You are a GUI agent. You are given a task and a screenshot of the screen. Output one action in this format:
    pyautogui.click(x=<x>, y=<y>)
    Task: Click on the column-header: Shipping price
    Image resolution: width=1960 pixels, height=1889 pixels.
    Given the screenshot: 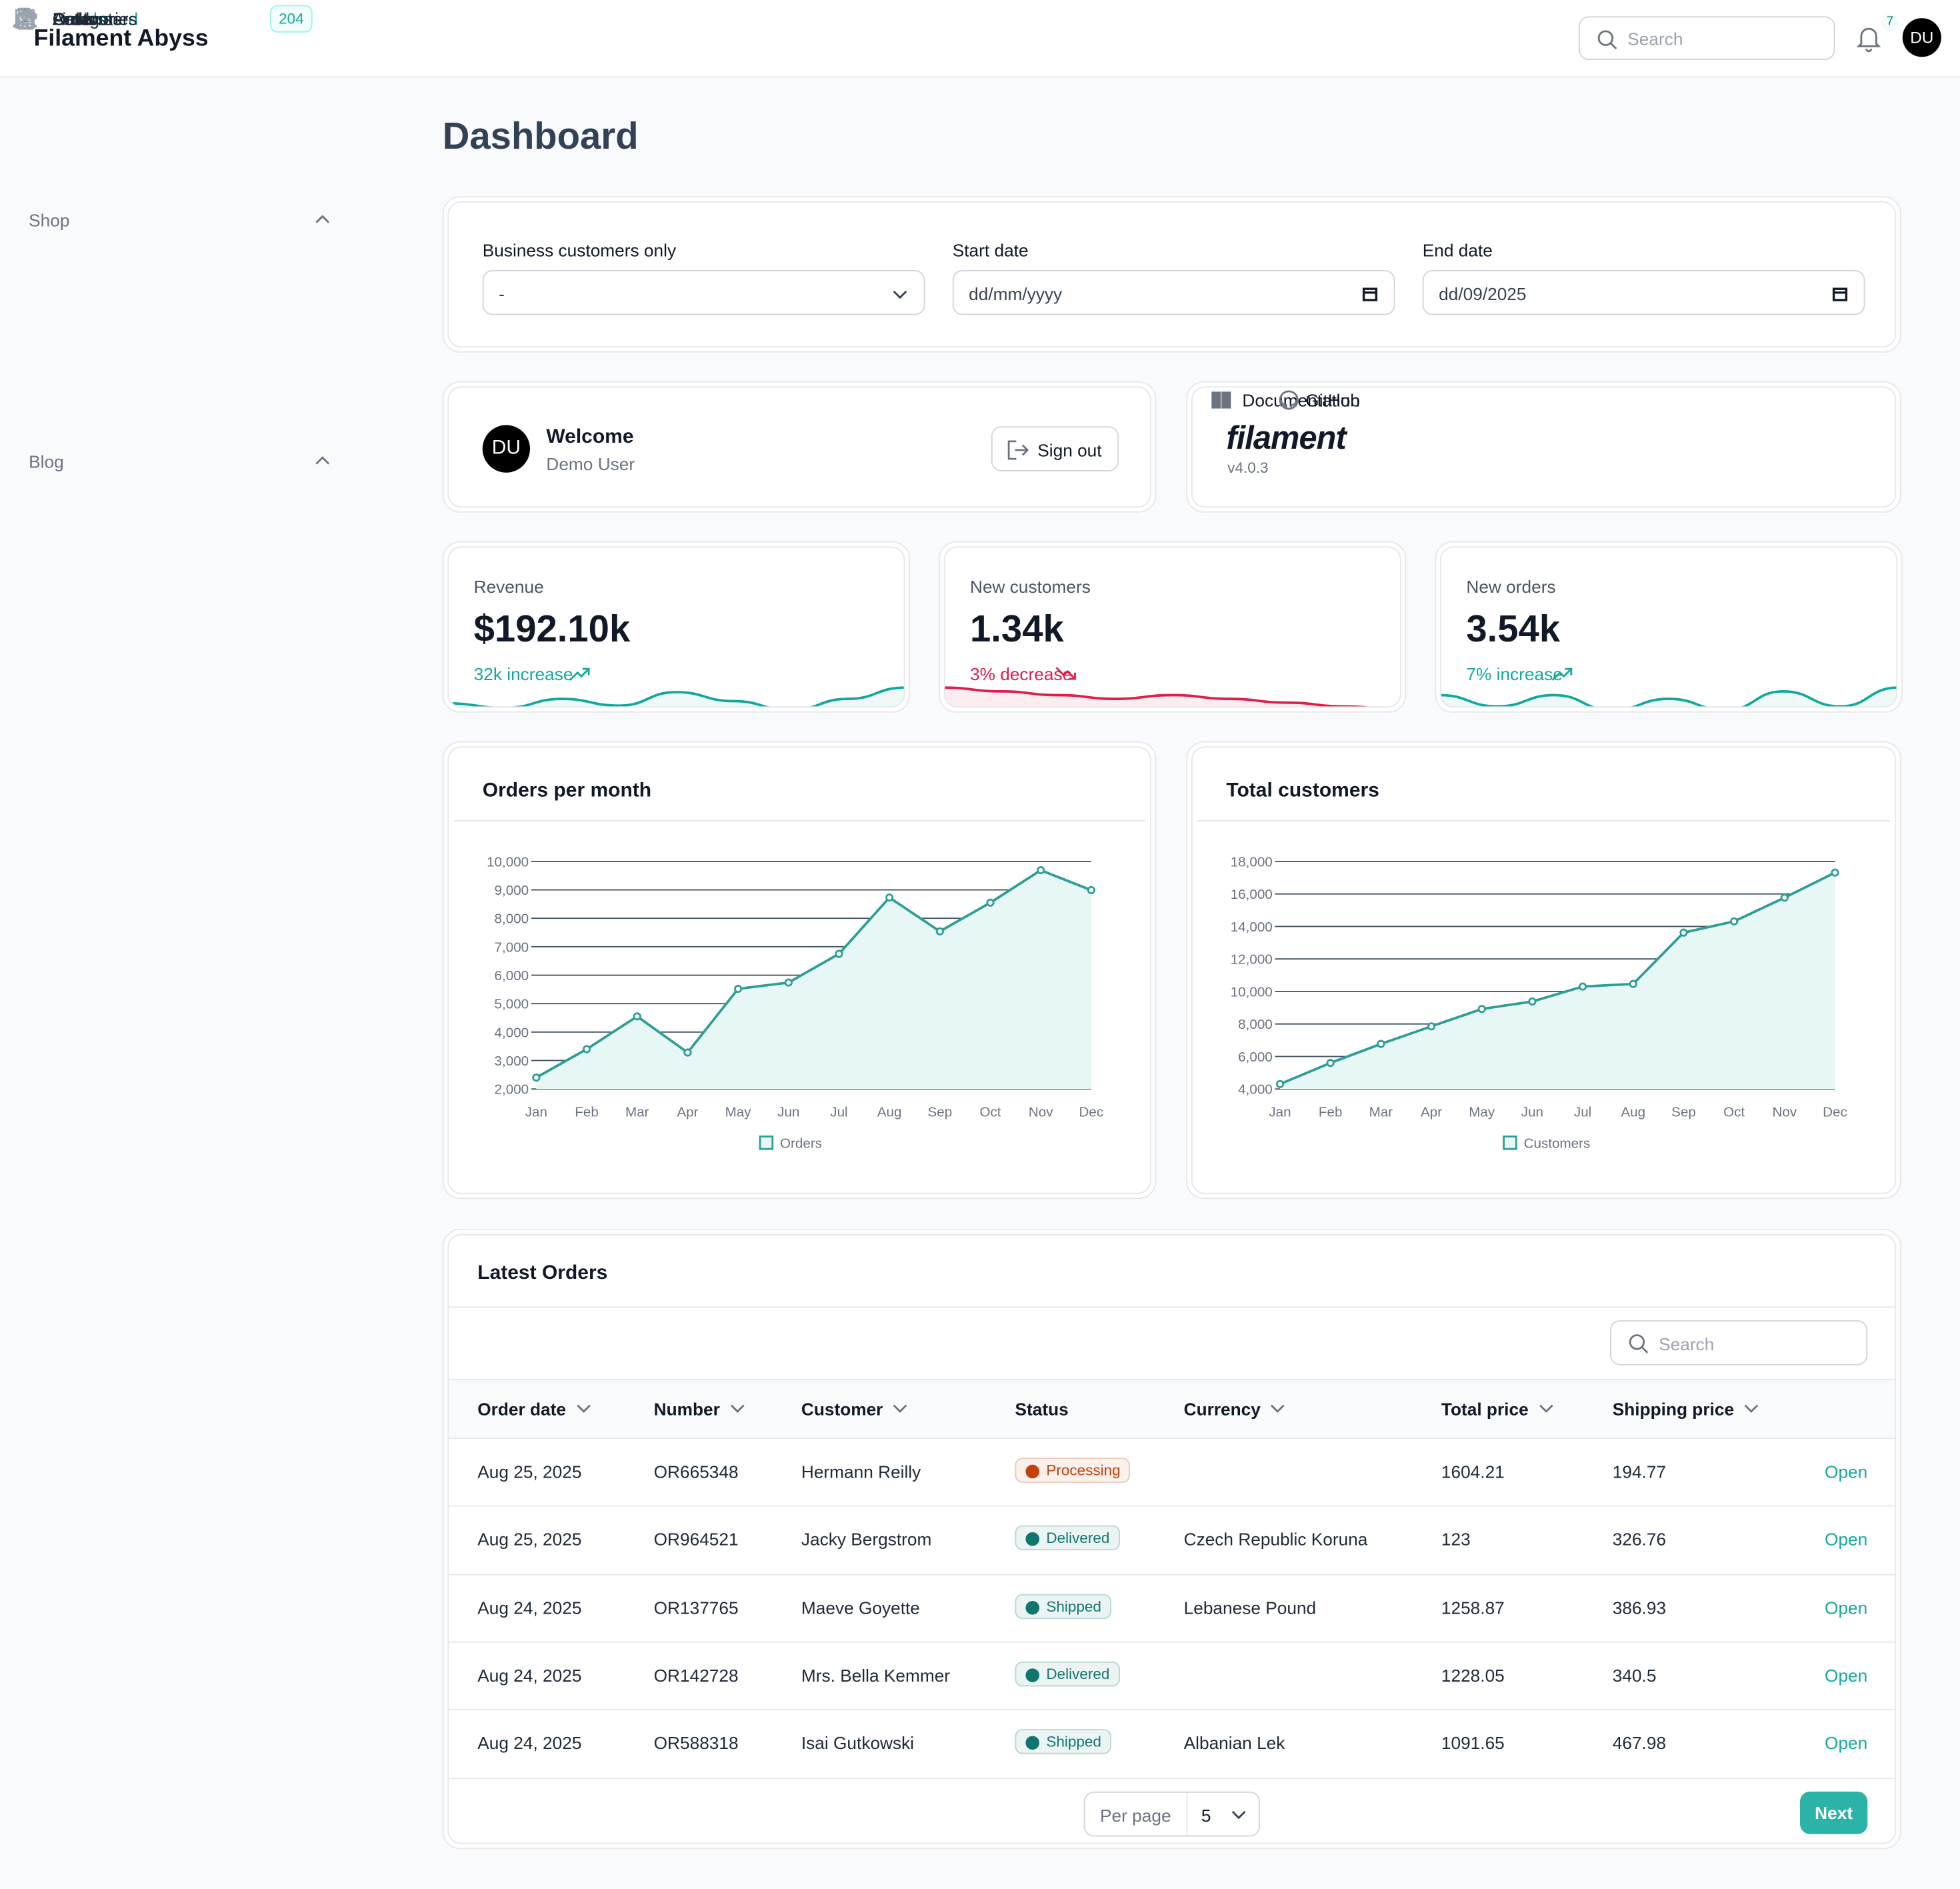 What is the action you would take?
    pyautogui.click(x=1673, y=1409)
    